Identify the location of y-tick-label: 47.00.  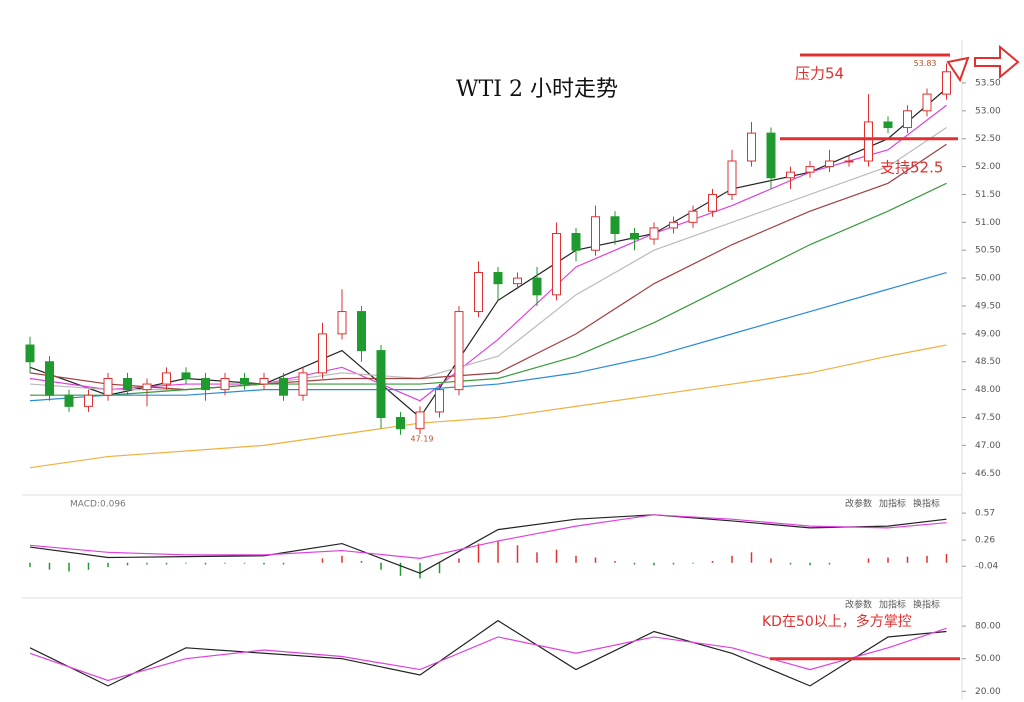
(988, 446).